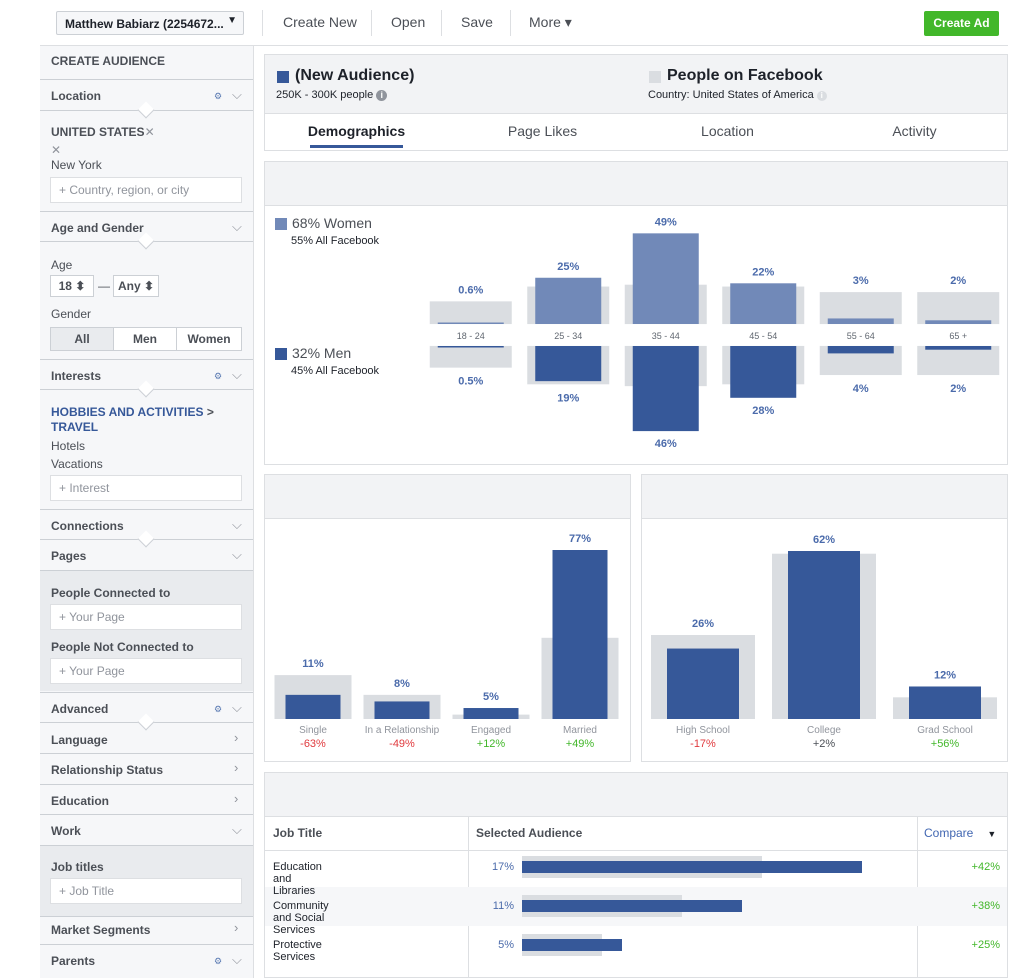  What do you see at coordinates (985, 945) in the screenshot?
I see `compare-diff-cell: +25%` at bounding box center [985, 945].